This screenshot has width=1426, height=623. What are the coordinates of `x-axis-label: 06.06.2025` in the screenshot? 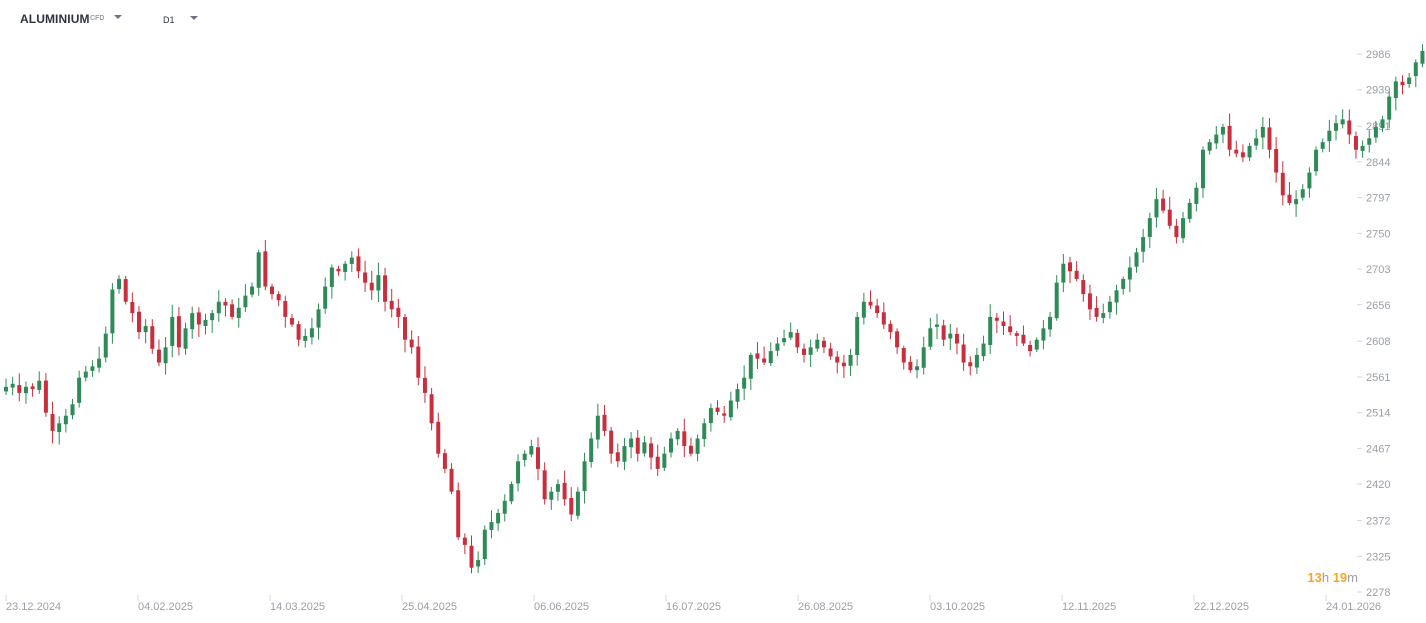 It's located at (561, 607).